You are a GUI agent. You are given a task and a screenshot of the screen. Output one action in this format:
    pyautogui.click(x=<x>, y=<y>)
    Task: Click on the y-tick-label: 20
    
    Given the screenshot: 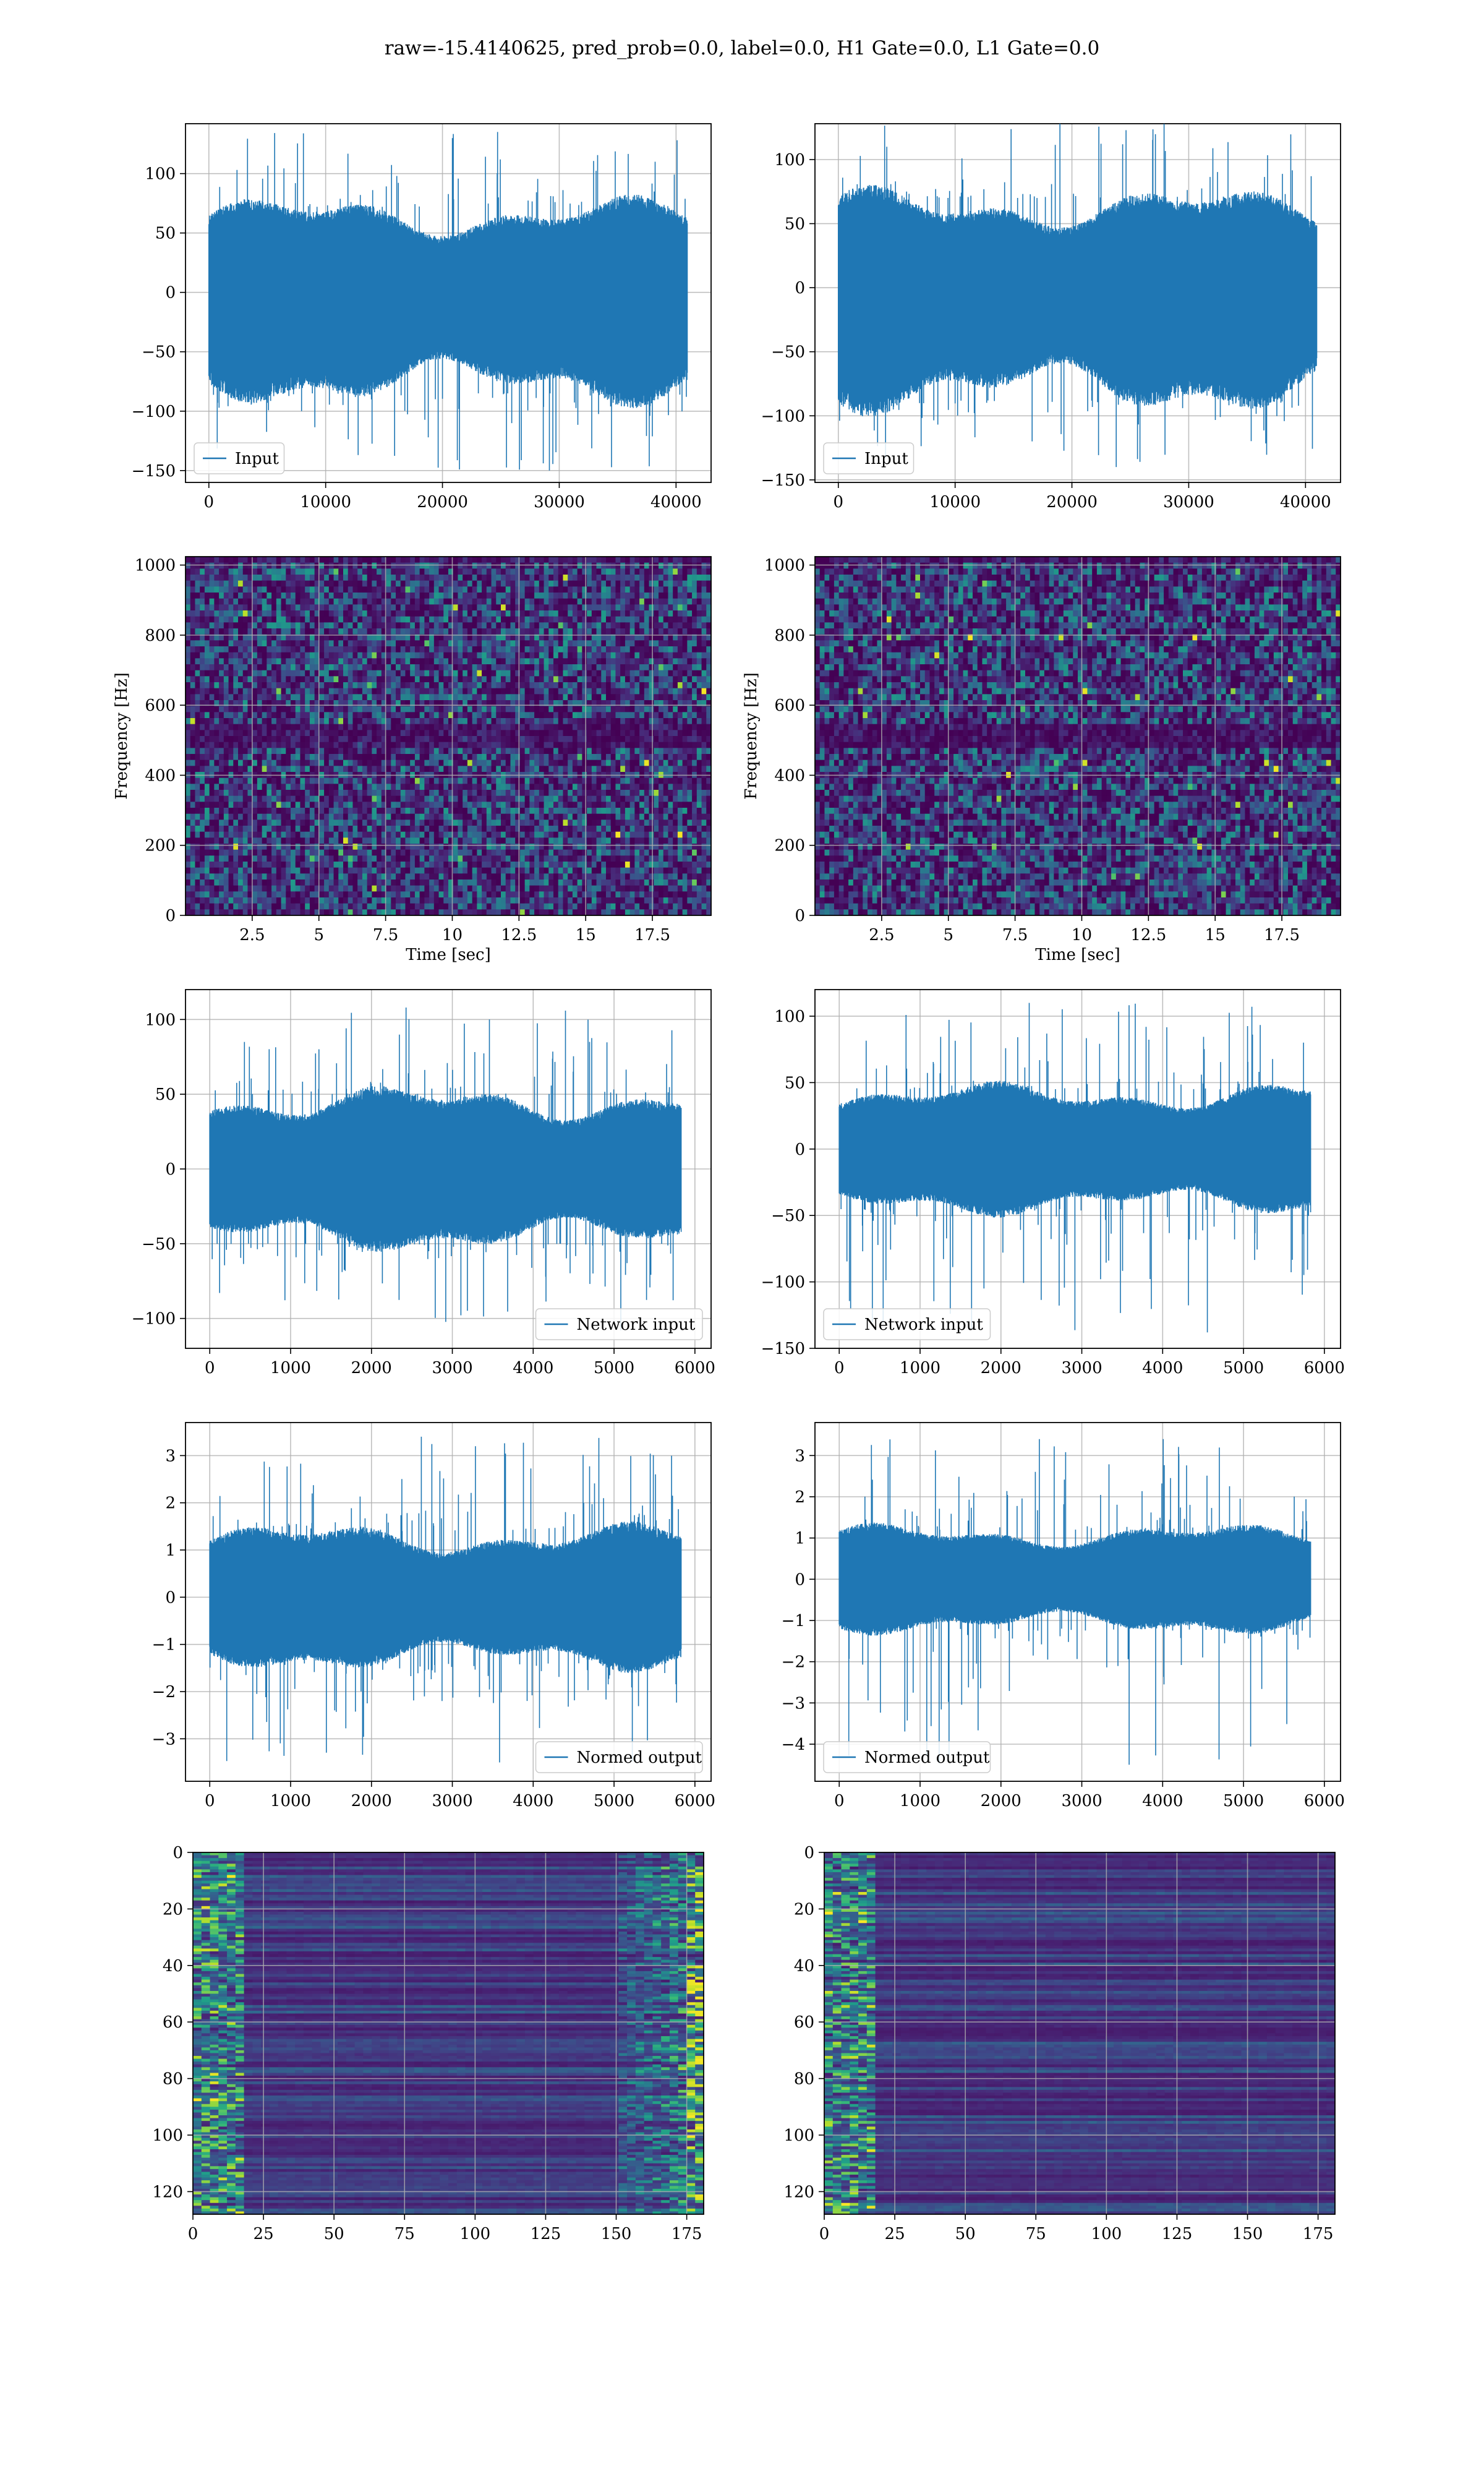 What is the action you would take?
    pyautogui.click(x=804, y=1910)
    